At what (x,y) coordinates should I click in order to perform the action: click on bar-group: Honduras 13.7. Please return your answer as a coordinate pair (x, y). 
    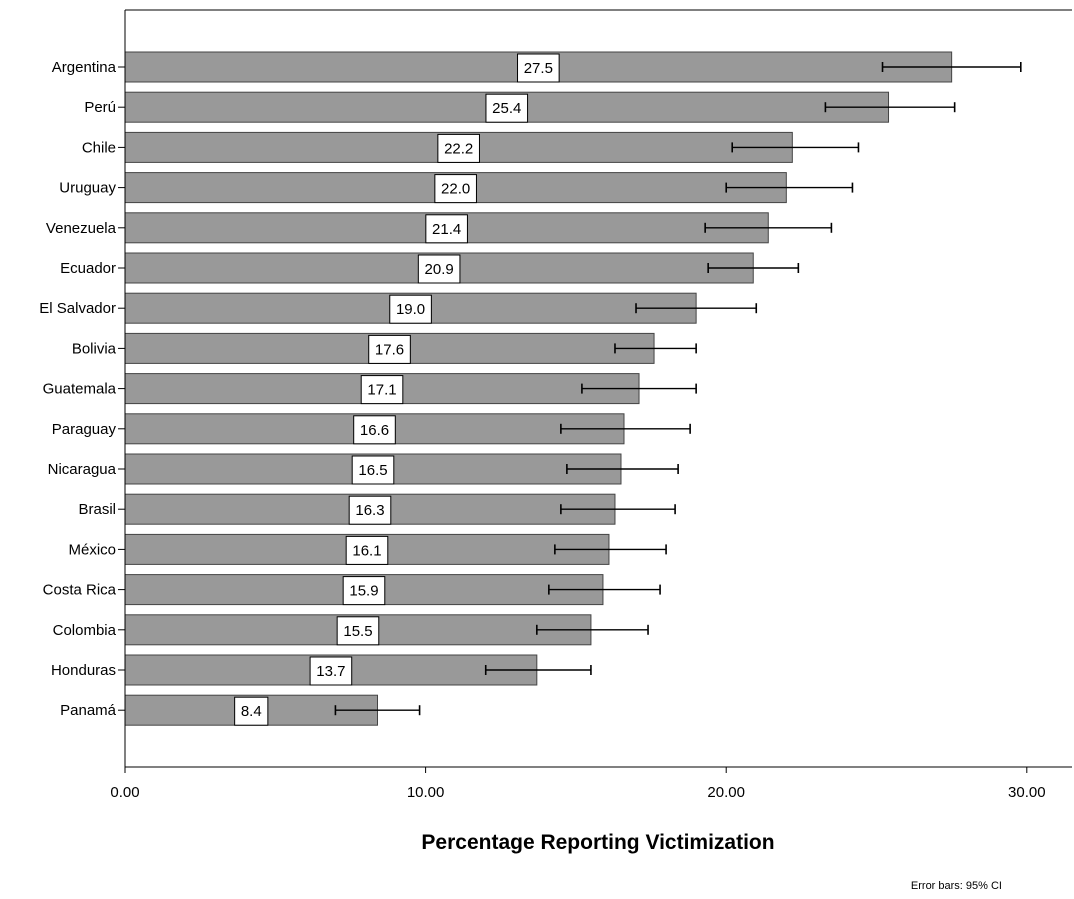
    Looking at the image, I should click on (321, 670).